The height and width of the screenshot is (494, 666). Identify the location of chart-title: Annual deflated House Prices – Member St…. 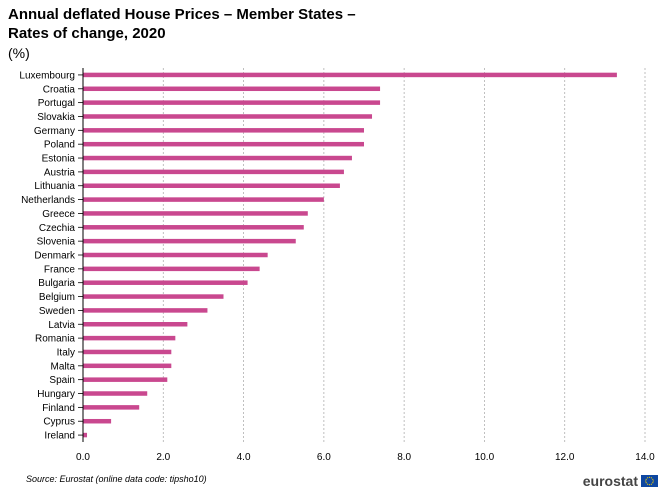
(288, 24).